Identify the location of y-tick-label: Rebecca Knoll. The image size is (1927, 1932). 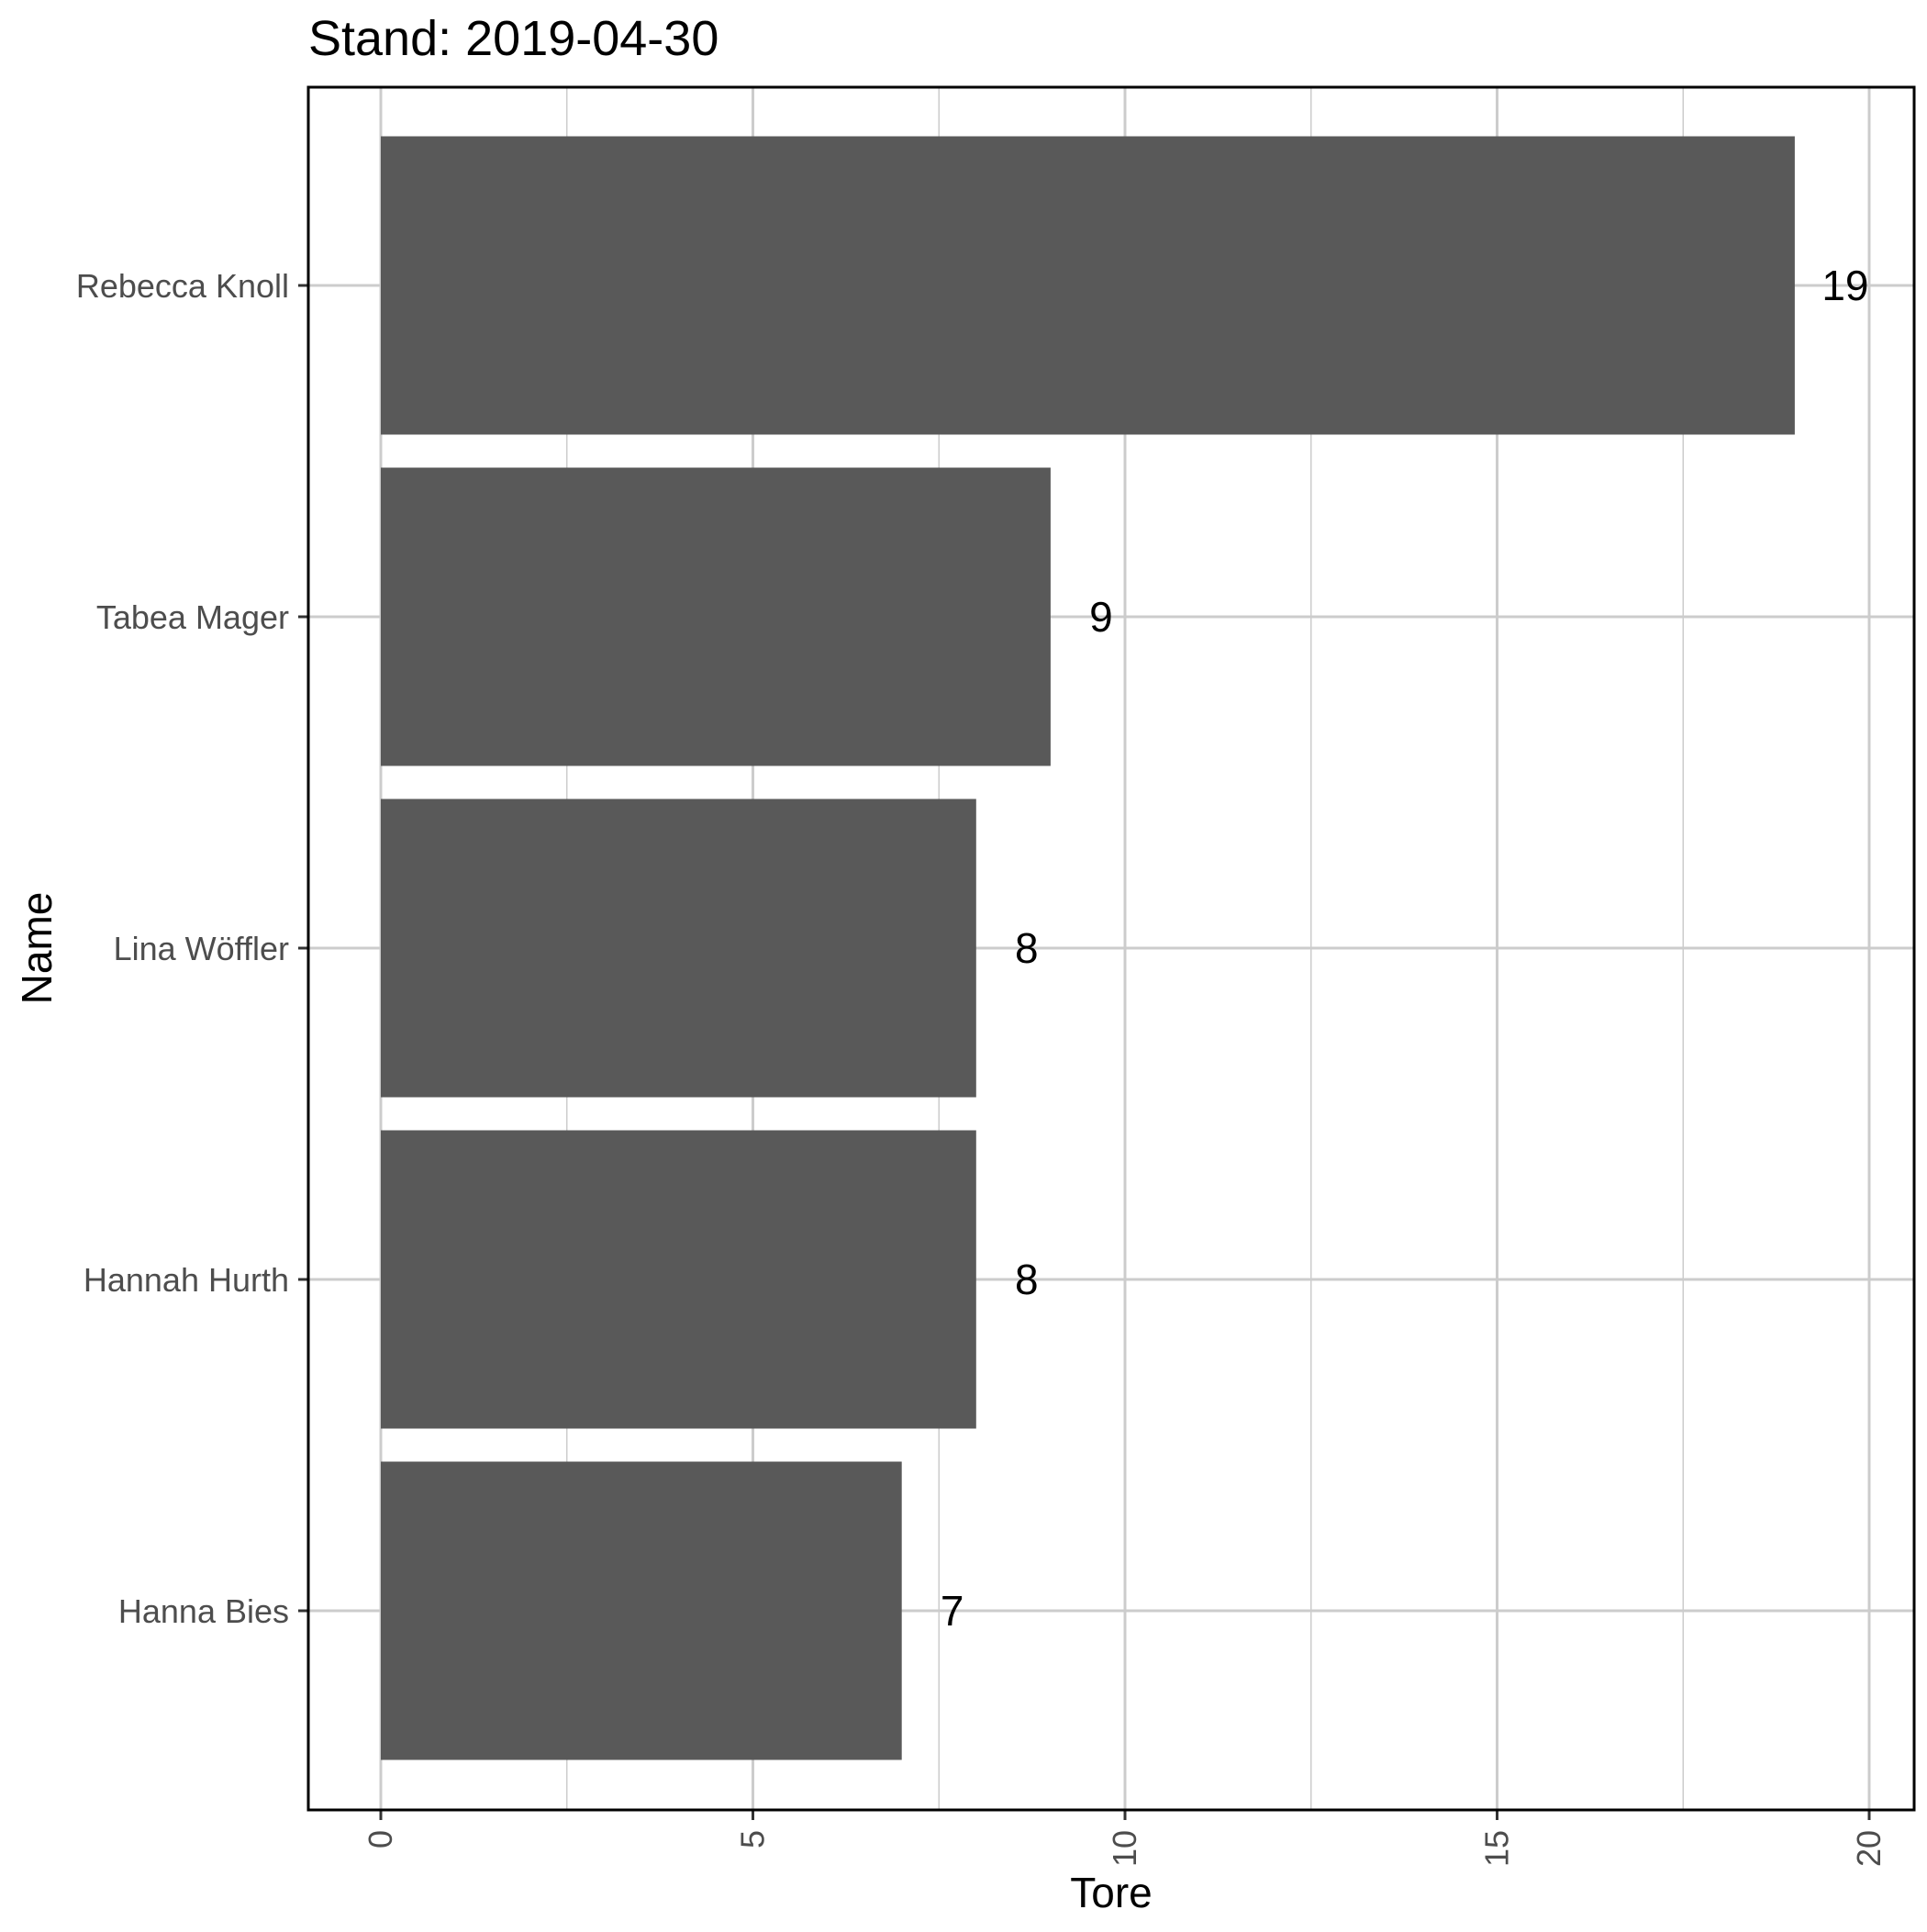
(182, 286).